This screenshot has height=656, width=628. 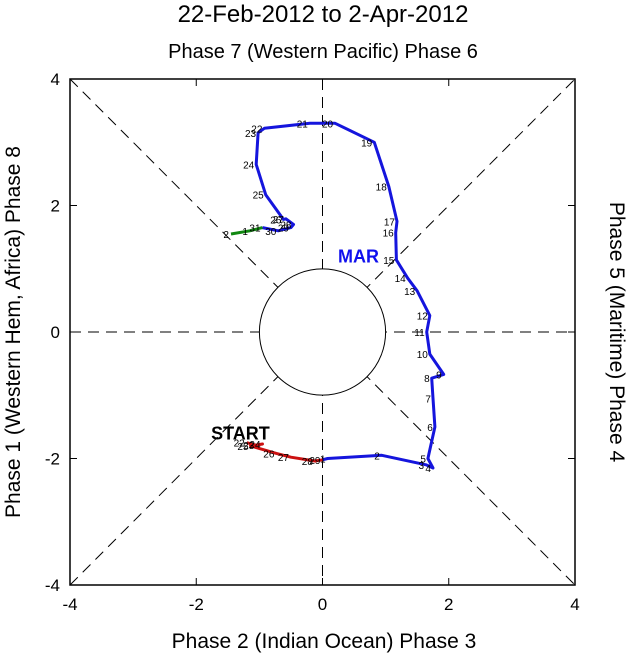 What do you see at coordinates (358, 256) in the screenshot?
I see `month-label: MAR` at bounding box center [358, 256].